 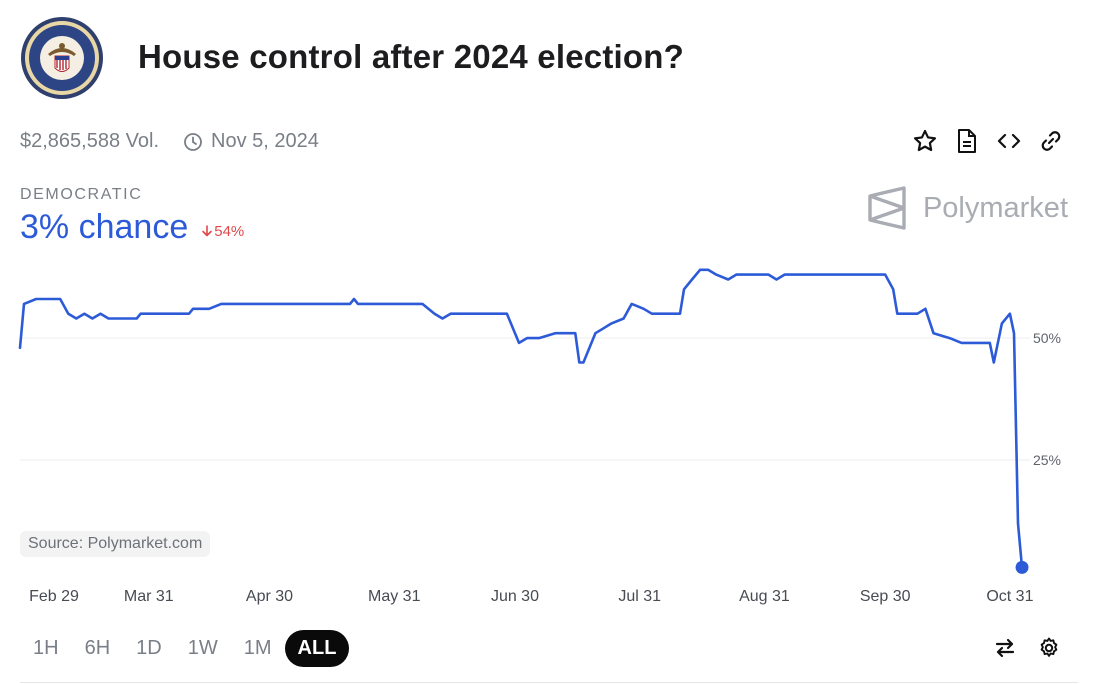 I want to click on delta-value: 54%, so click(x=229, y=231).